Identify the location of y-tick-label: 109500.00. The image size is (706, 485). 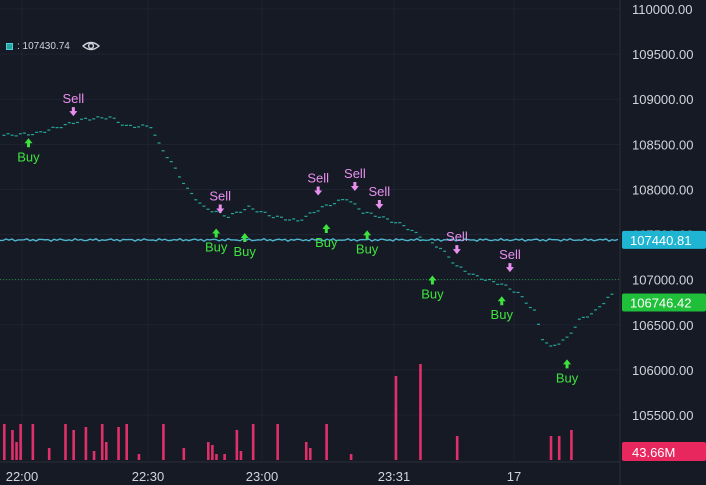
(662, 54).